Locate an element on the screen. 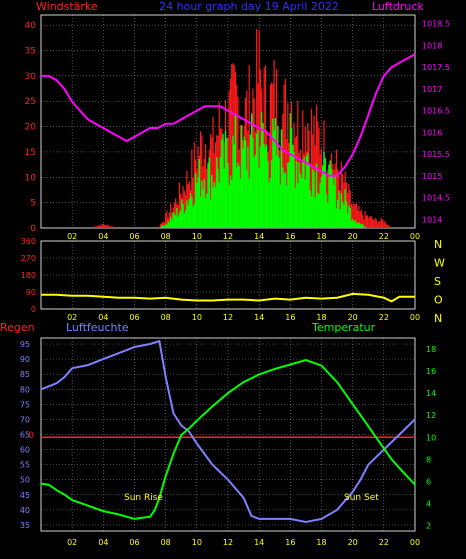  direction-tick-label: 360 is located at coordinates (28, 241).